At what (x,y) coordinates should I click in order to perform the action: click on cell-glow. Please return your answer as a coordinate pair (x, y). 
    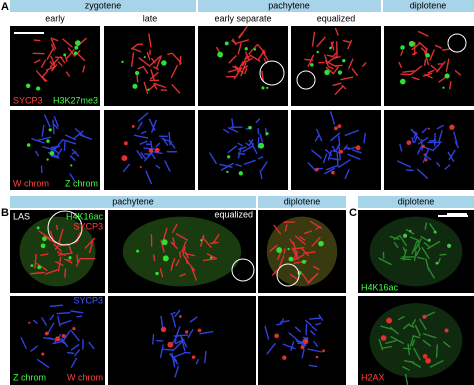
    Looking at the image, I should click on (416, 340).